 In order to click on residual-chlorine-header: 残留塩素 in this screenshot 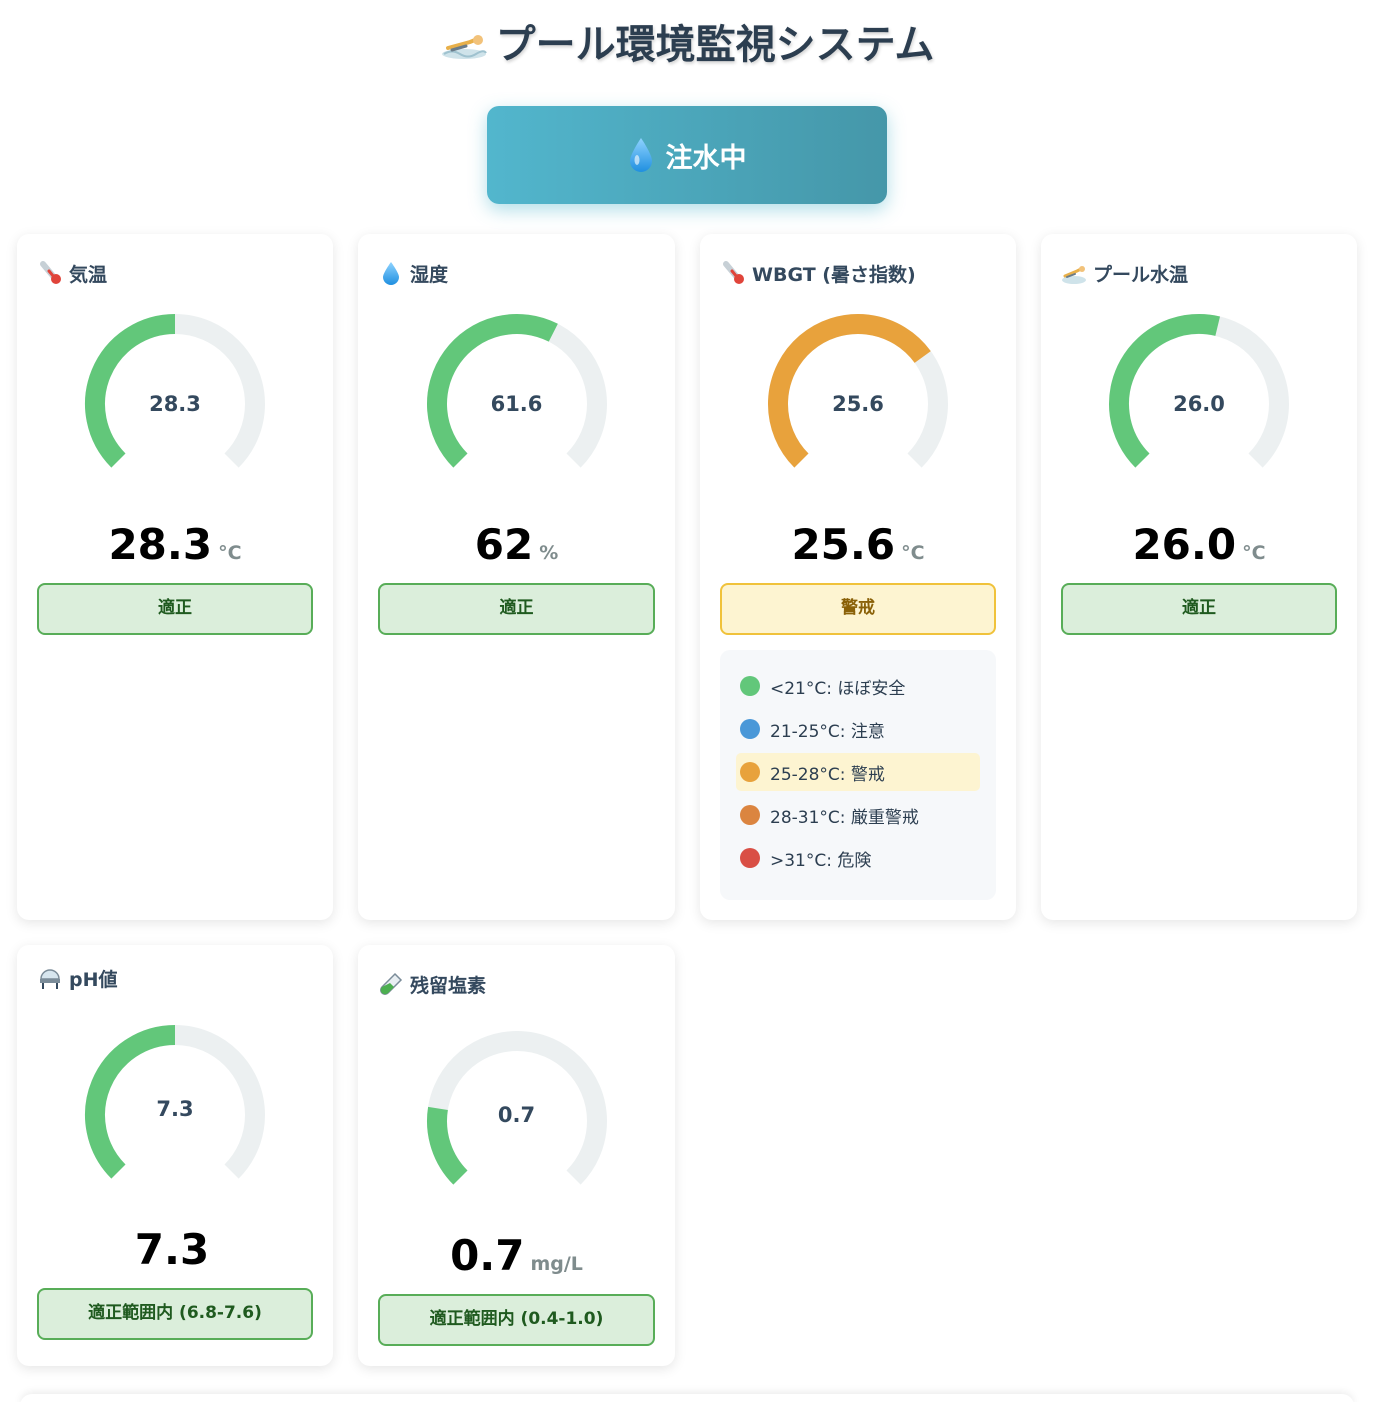, I will do `click(432, 984)`.